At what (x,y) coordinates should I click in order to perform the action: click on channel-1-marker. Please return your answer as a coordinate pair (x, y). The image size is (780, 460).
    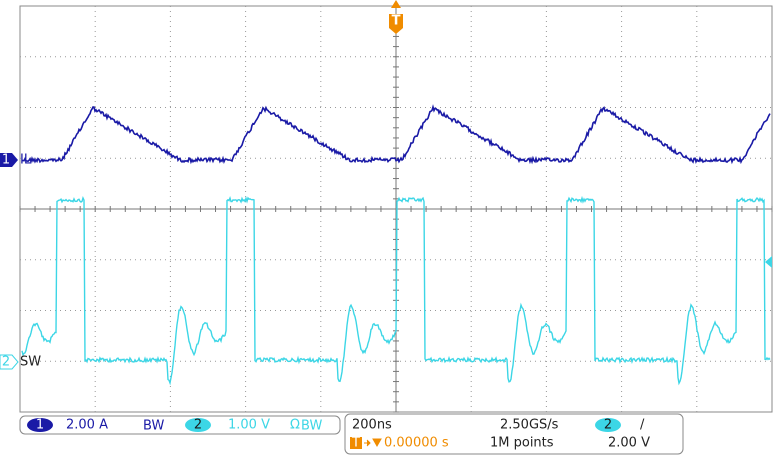
    Looking at the image, I should click on (9, 160).